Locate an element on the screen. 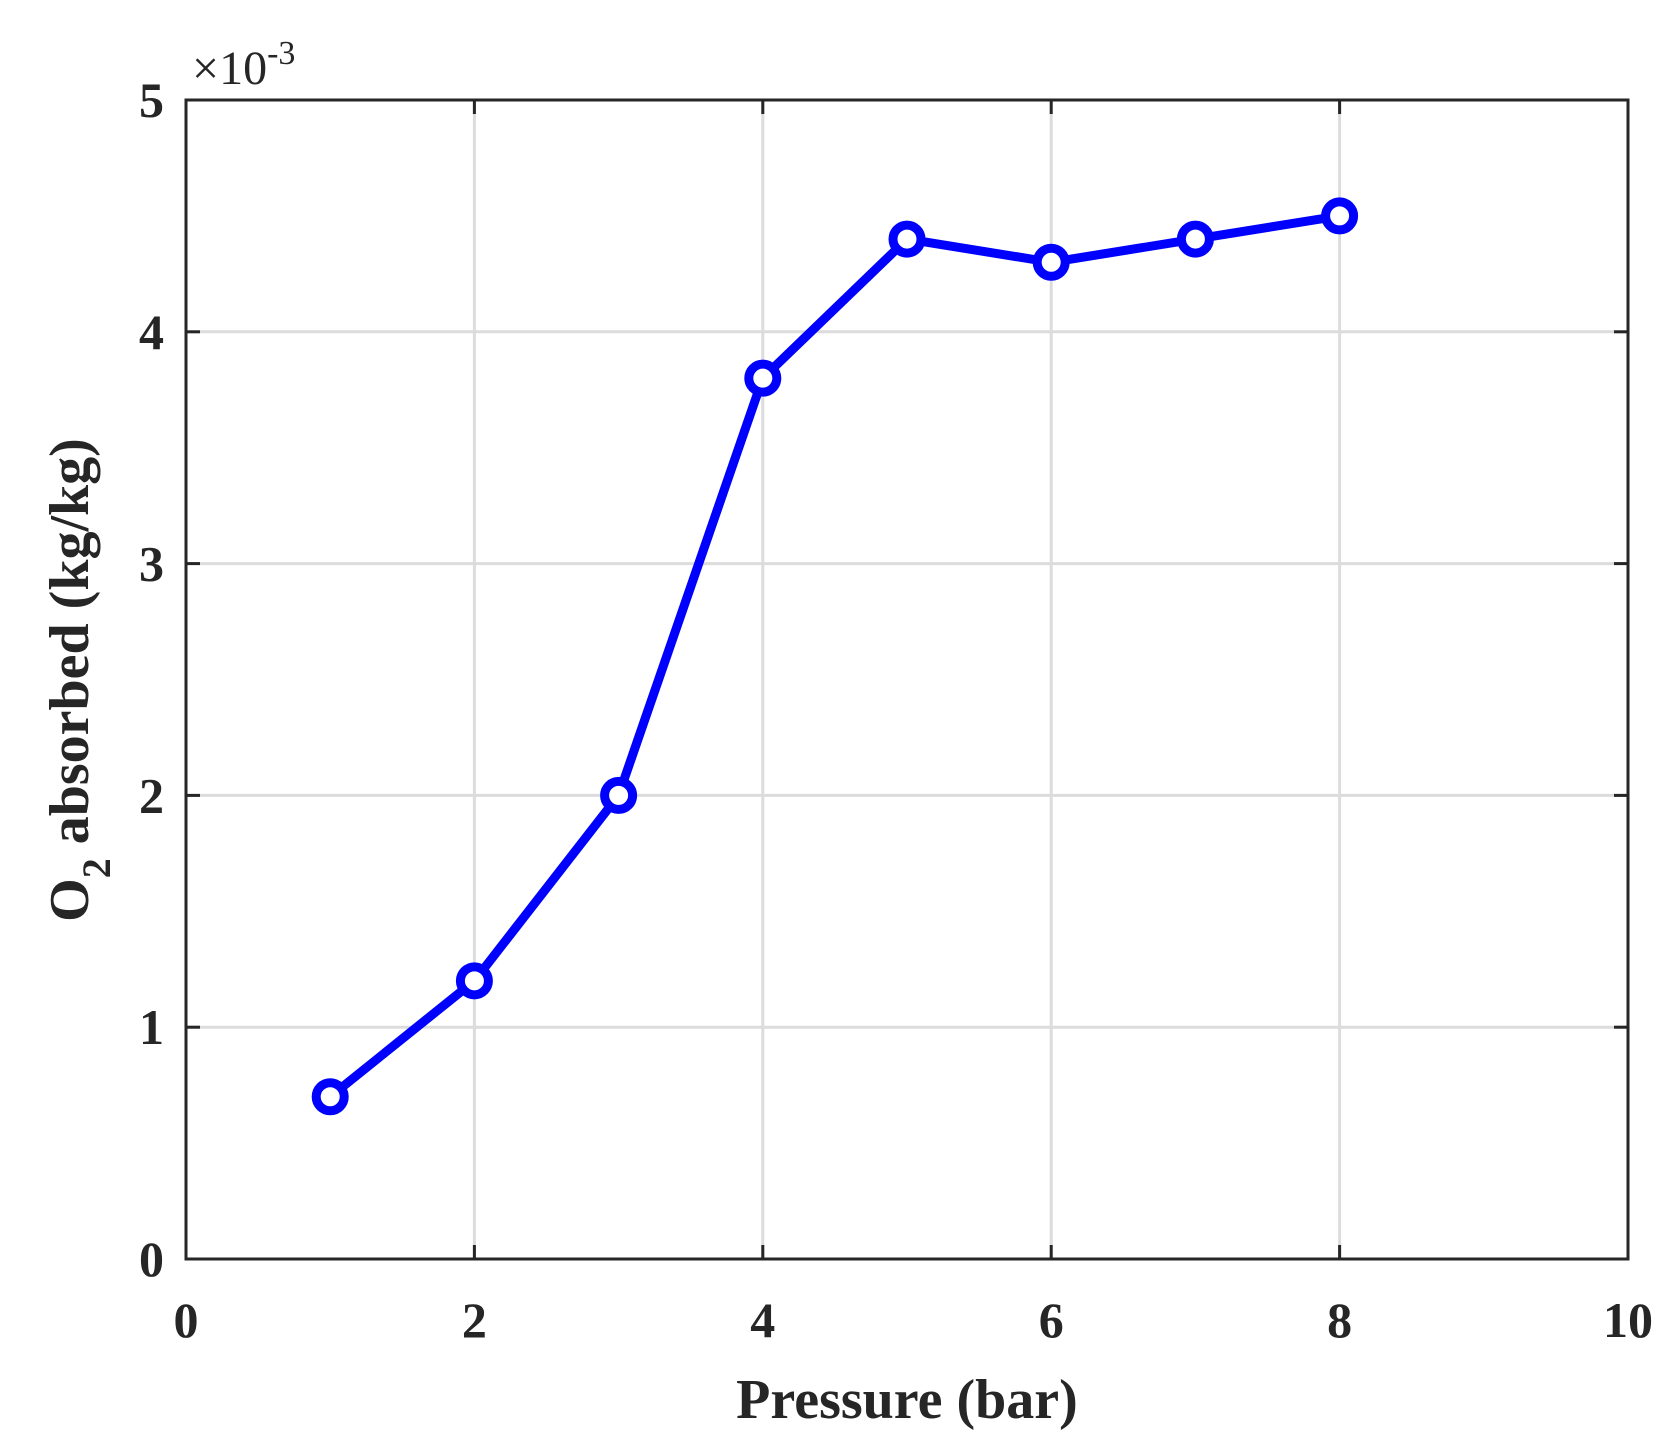 The width and height of the screenshot is (1673, 1450). y-multiplier: ×10⁻³ is located at coordinates (243, 65).